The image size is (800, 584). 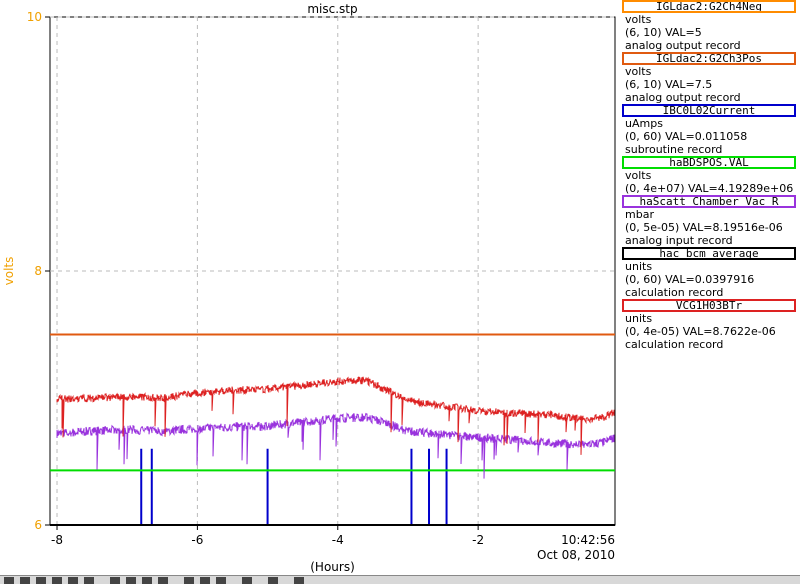 I want to click on legend-units: mbar, so click(x=639, y=214).